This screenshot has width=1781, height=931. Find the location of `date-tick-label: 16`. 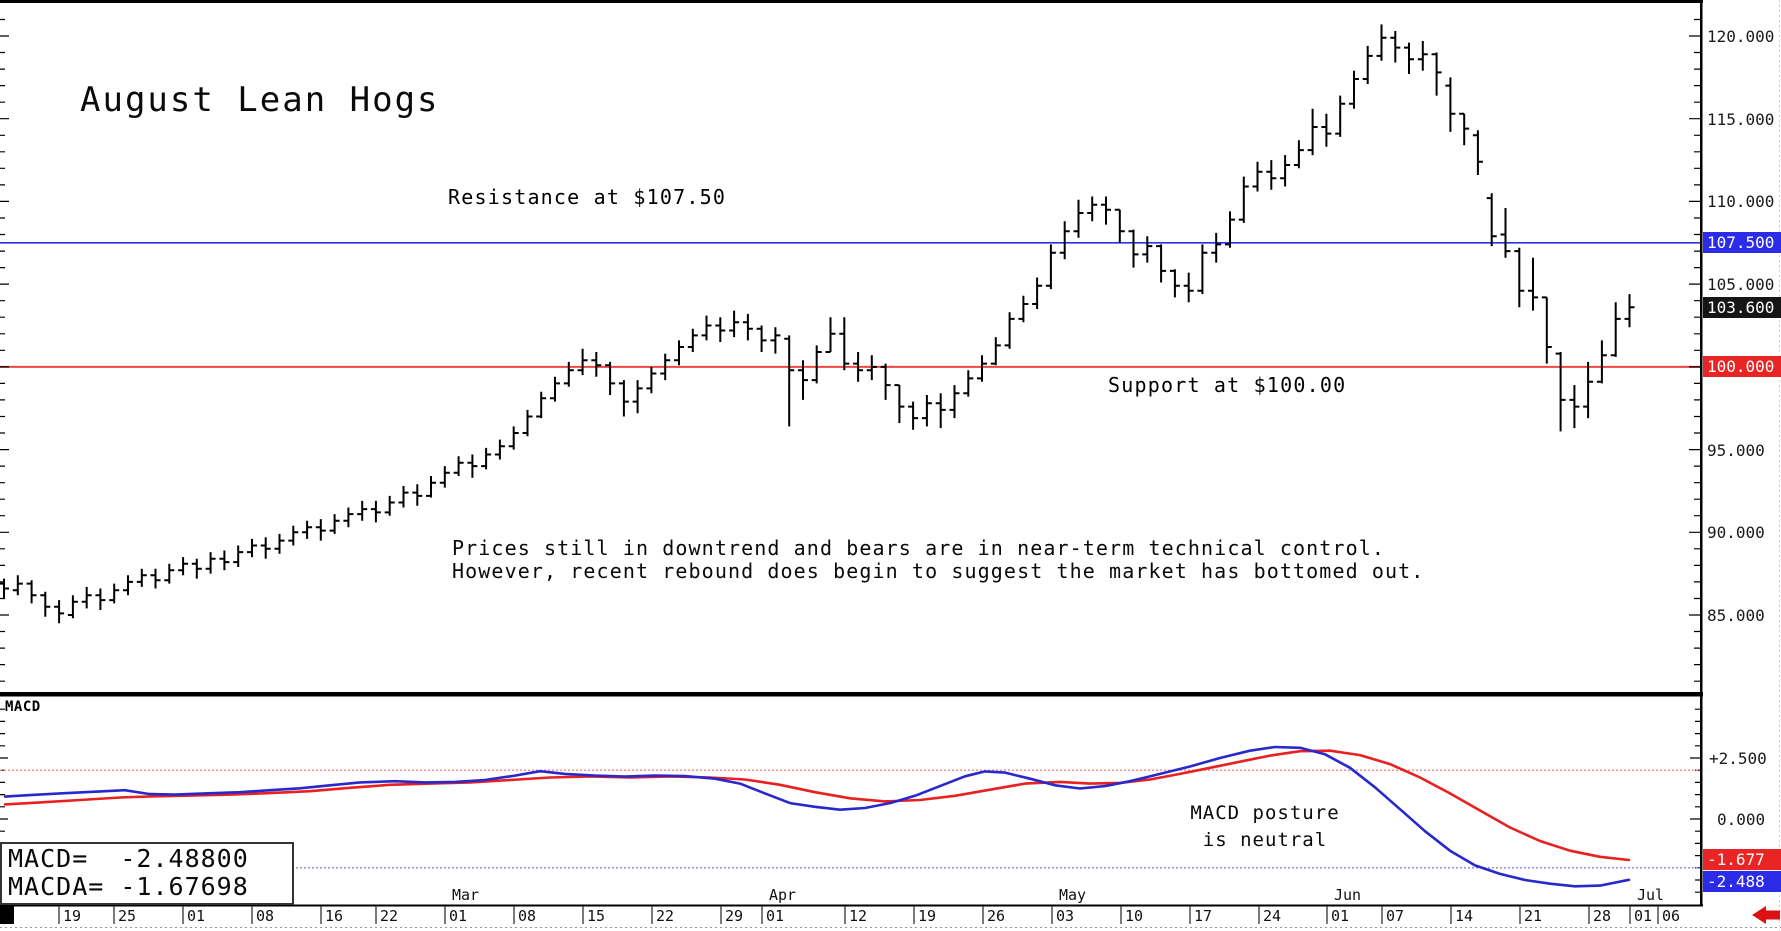

date-tick-label: 16 is located at coordinates (334, 916).